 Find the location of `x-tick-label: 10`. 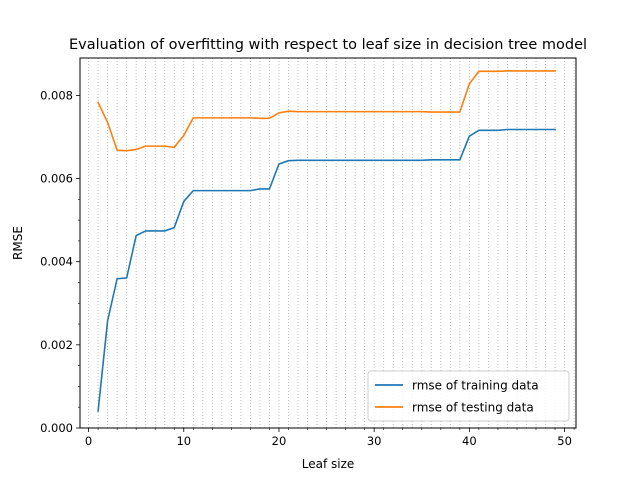

x-tick-label: 10 is located at coordinates (183, 441).